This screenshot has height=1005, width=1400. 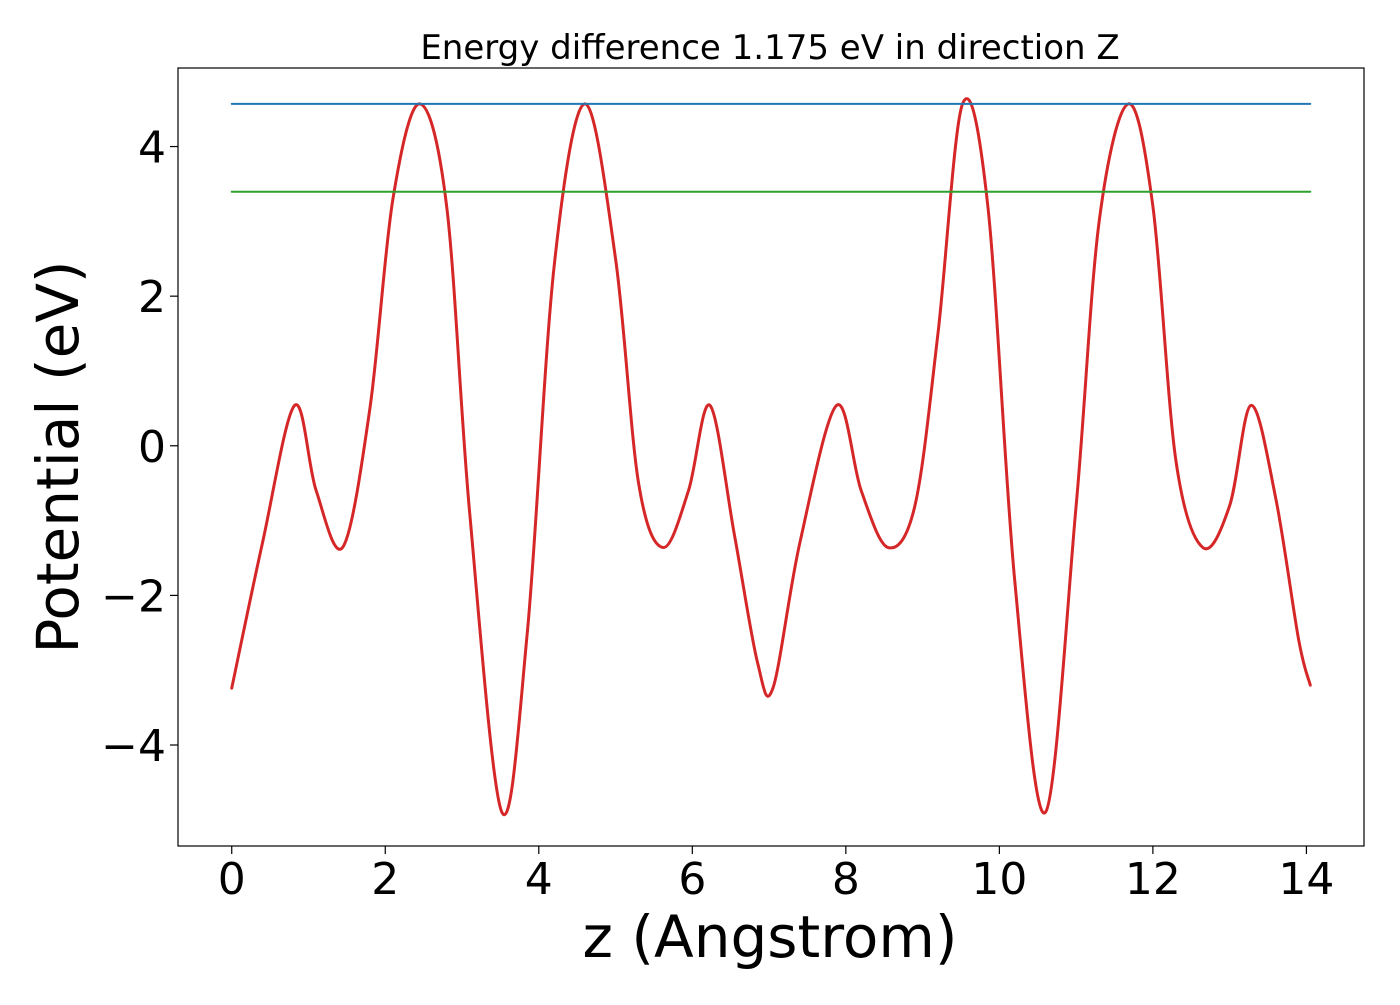 What do you see at coordinates (133, 596) in the screenshot?
I see `y-tick-label: −2` at bounding box center [133, 596].